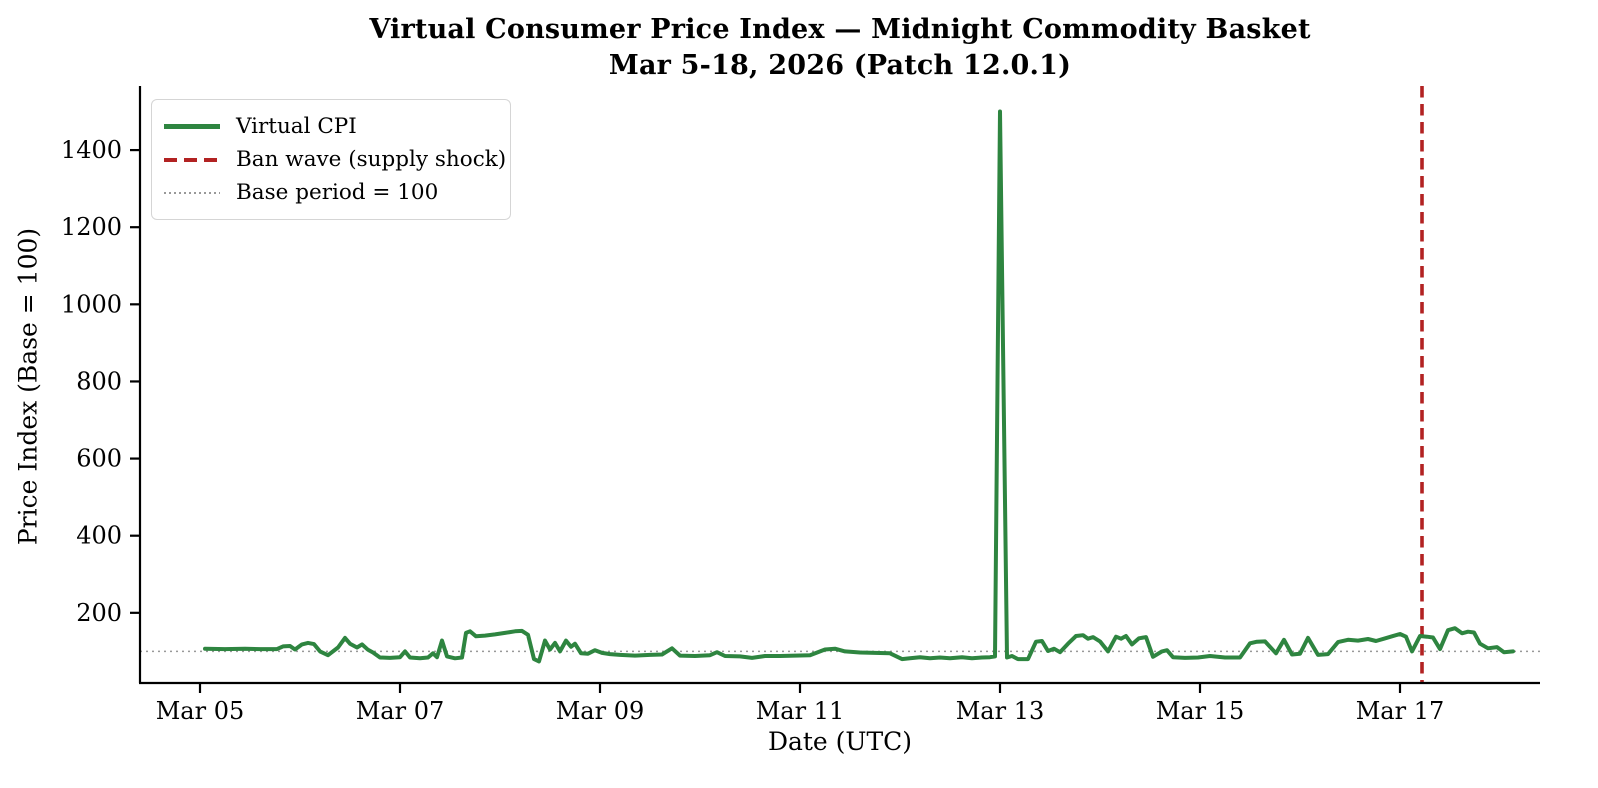 This screenshot has height=788, width=1598. What do you see at coordinates (1200, 711) in the screenshot?
I see `x-tick-label: Mar 15` at bounding box center [1200, 711].